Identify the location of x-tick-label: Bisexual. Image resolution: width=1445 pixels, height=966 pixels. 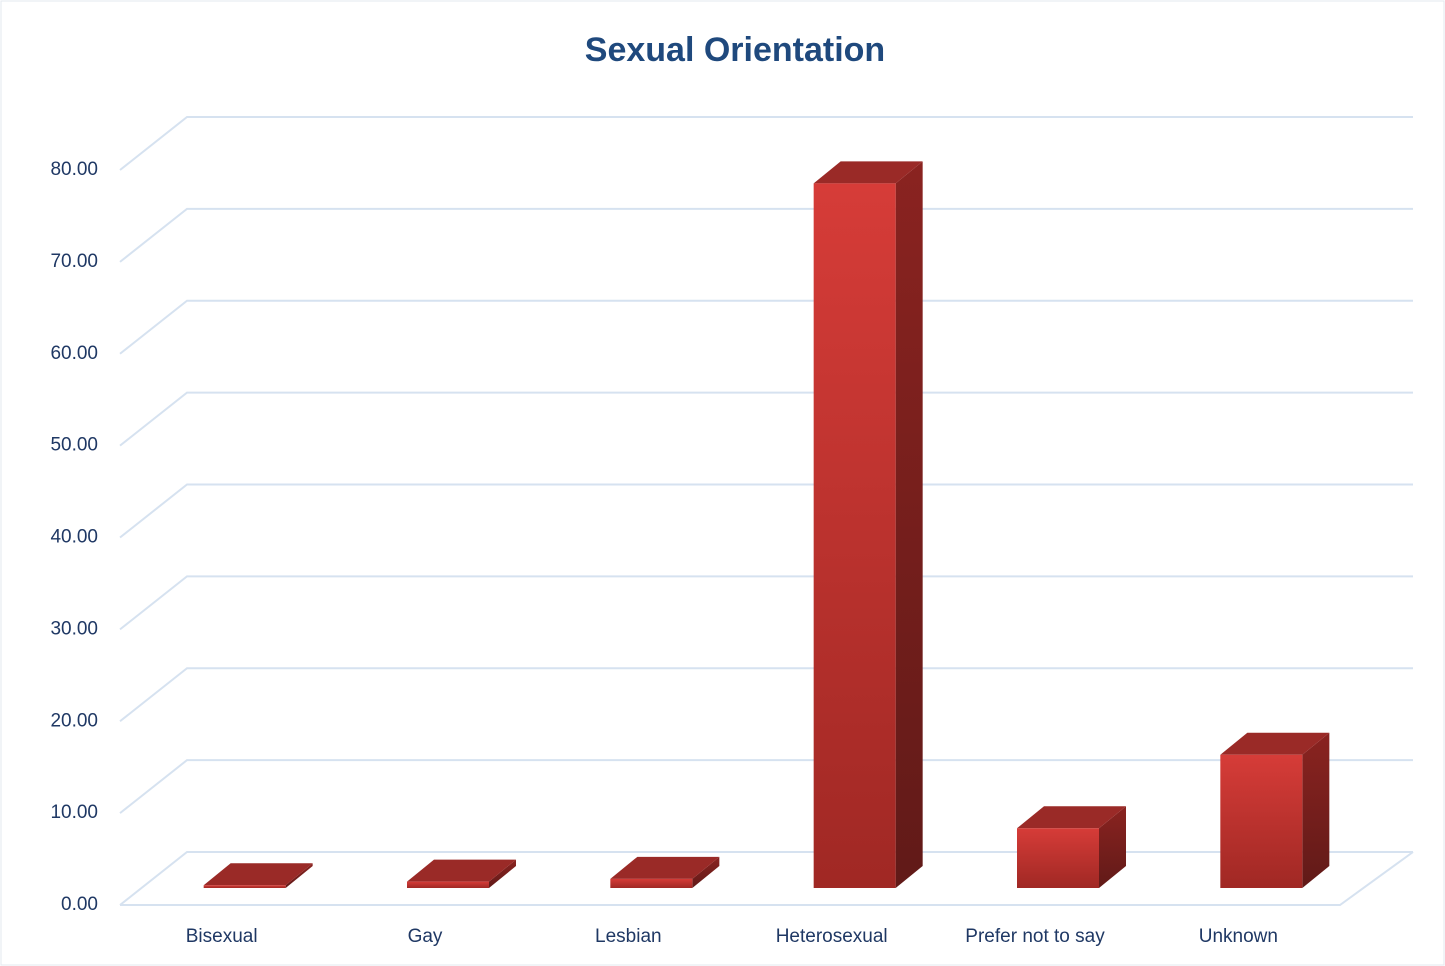
(222, 936).